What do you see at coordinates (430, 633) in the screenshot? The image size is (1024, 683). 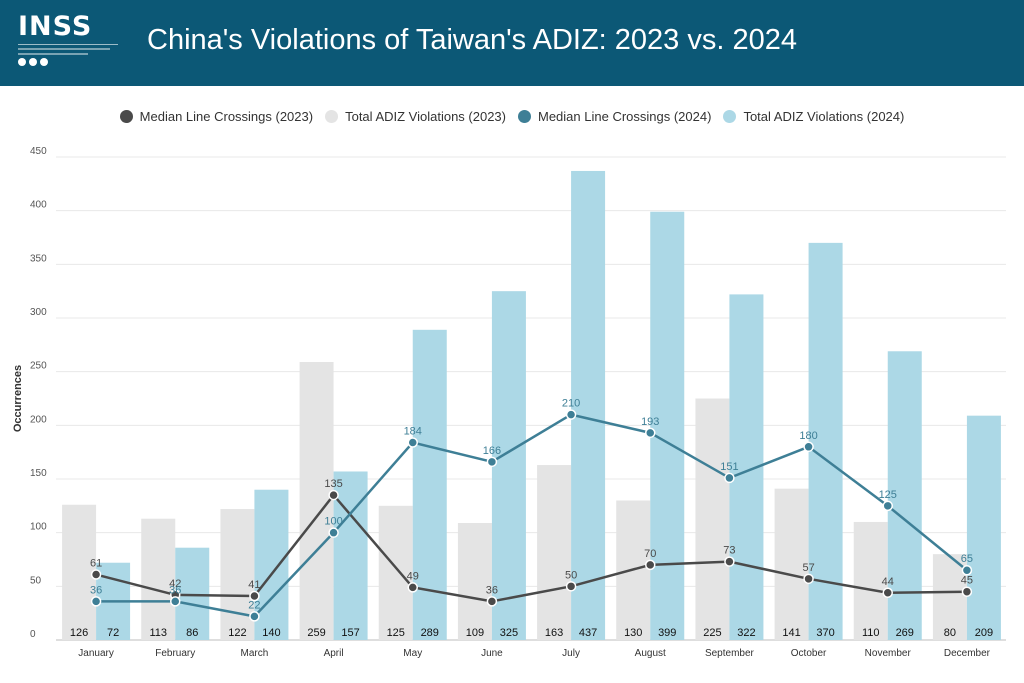 I see `bar-value-label-2024: 289` at bounding box center [430, 633].